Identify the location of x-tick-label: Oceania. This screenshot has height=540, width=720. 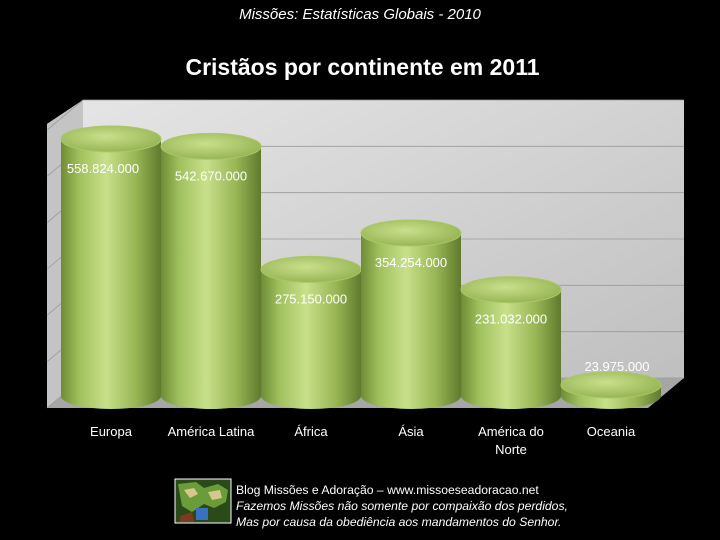
(611, 431).